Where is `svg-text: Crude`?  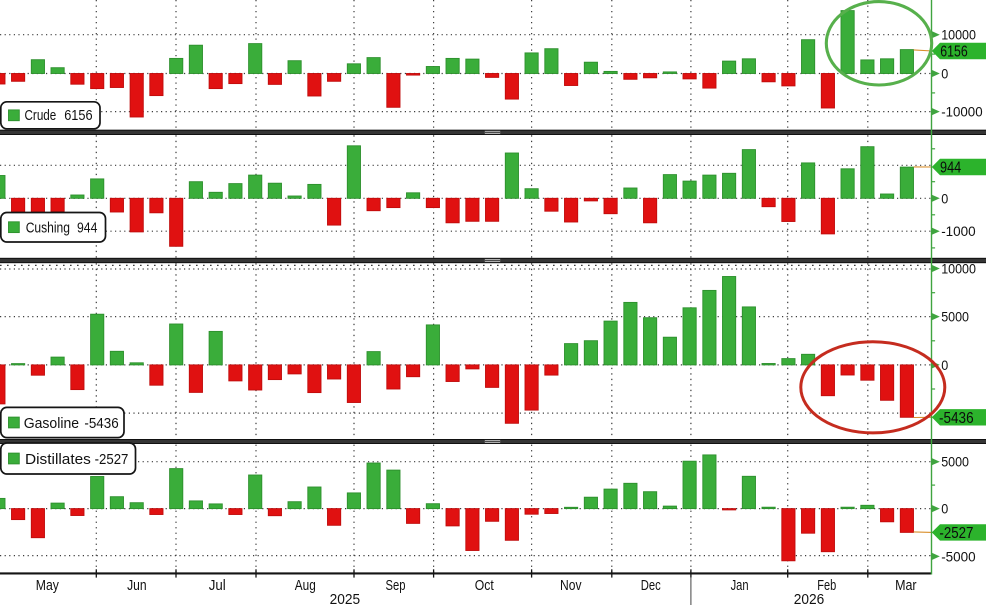
svg-text: Crude is located at coordinates (41, 116).